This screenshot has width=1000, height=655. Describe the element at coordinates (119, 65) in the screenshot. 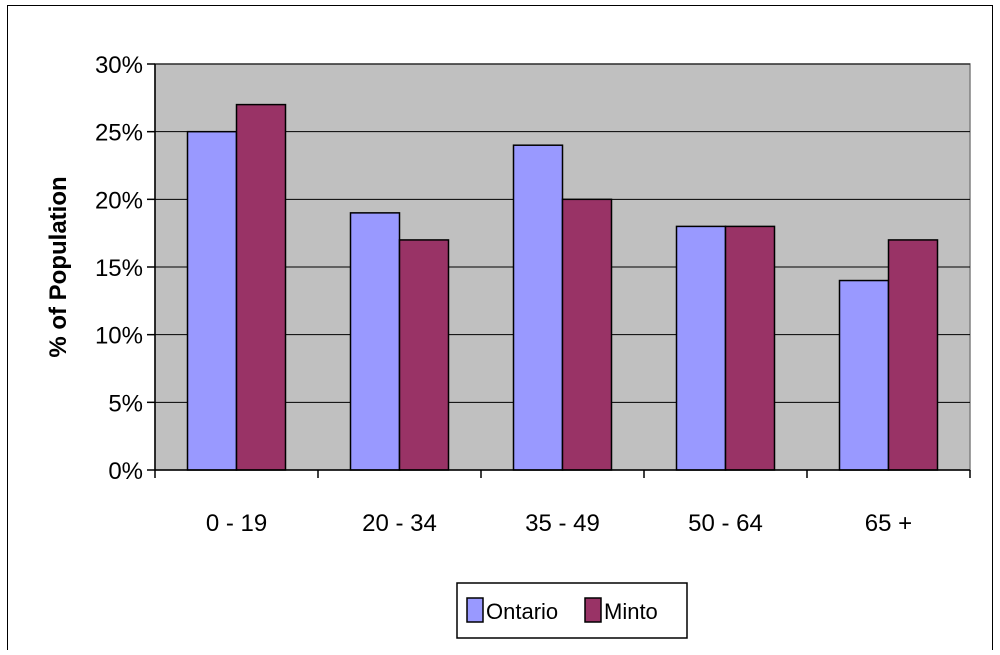

I see `y-tick-label: 30%` at that location.